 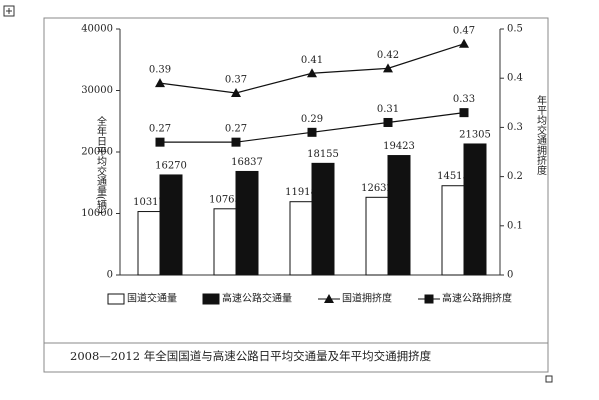 What do you see at coordinates (160, 70) in the screenshot?
I see `line-value-label: 0.39` at bounding box center [160, 70].